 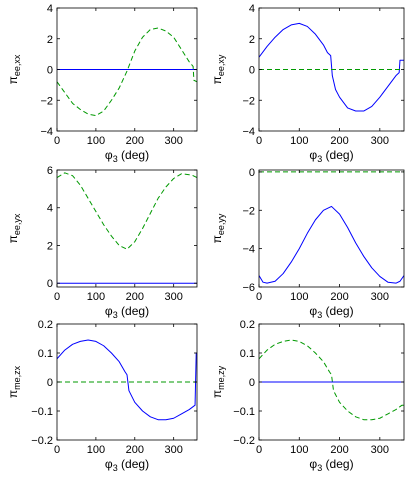 I want to click on y-axis-label: πme,zx, so click(x=14, y=381).